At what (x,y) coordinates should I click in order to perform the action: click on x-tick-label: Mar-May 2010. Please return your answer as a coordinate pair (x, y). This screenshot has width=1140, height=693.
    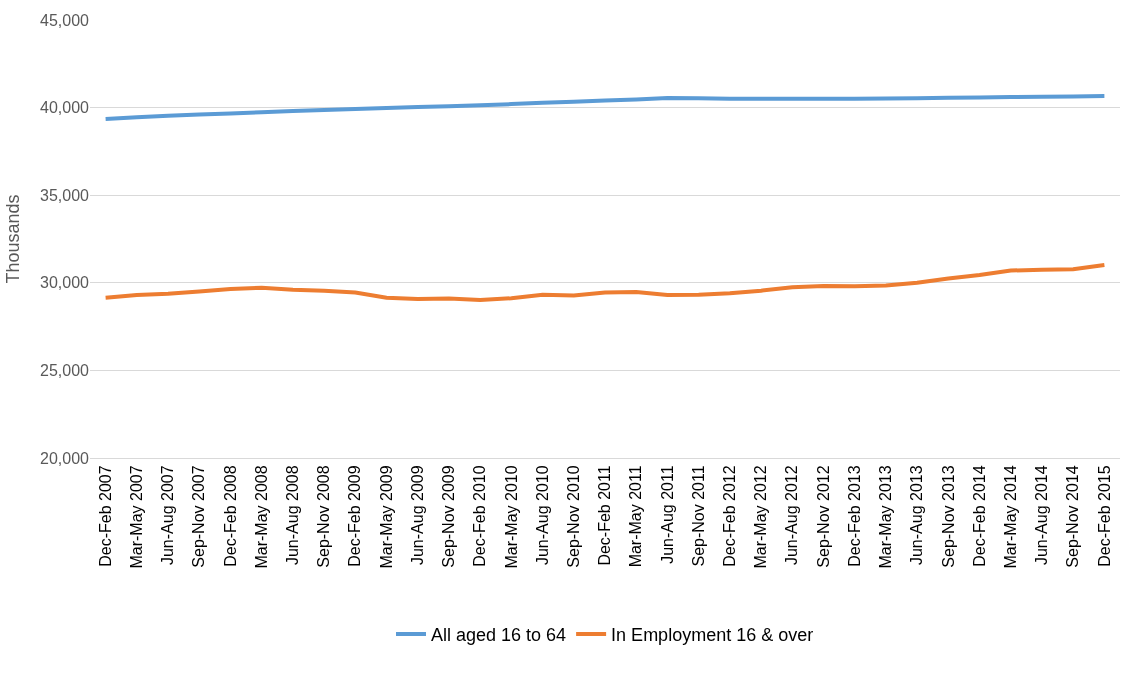
    Looking at the image, I should click on (511, 517).